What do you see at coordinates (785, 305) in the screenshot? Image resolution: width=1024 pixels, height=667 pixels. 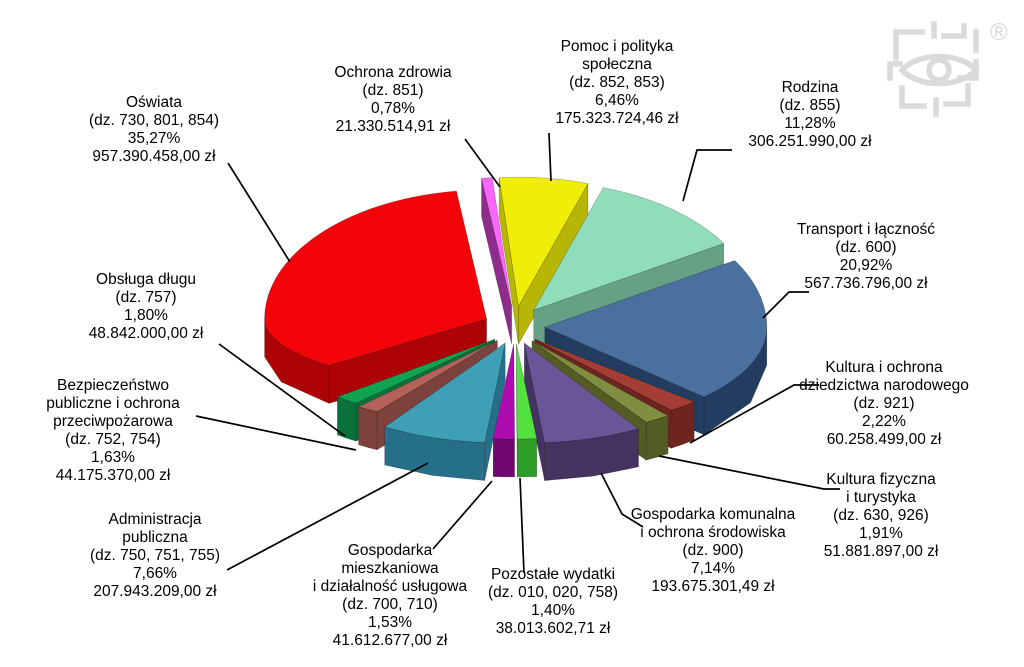 I see `leader-line-transport` at bounding box center [785, 305].